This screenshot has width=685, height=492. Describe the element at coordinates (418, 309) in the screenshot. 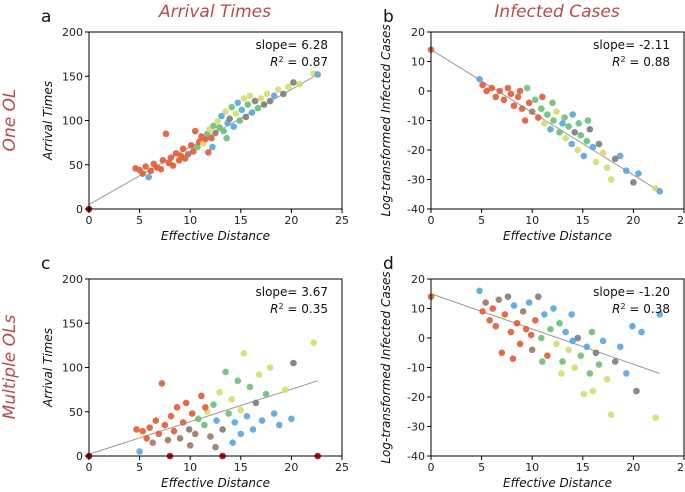

I see `y-tick-label: 10` at that location.